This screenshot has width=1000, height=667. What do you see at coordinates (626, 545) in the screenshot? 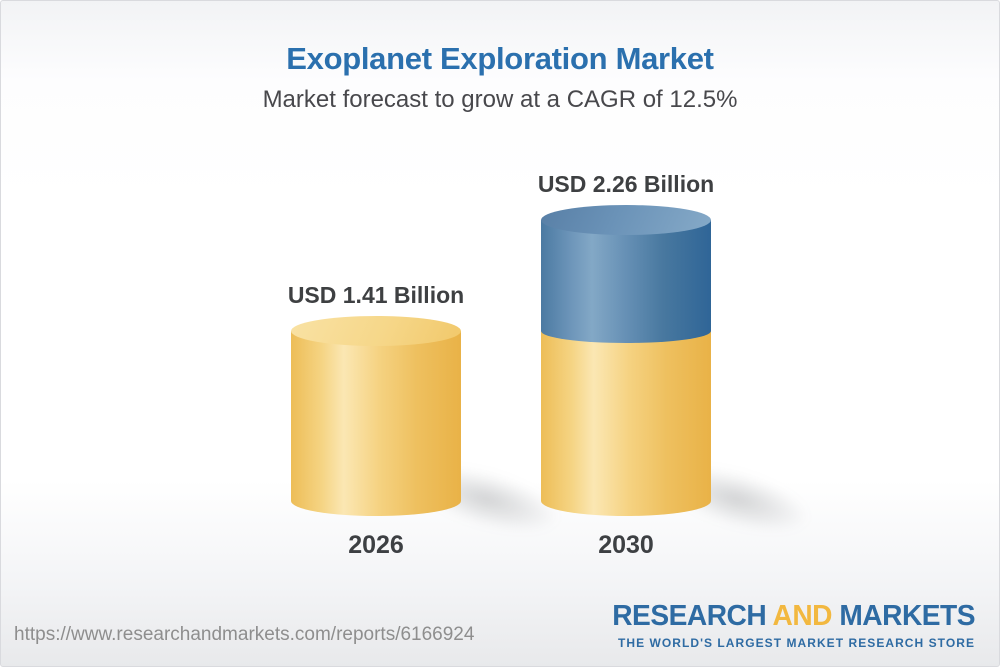
I see `category-label-2030: 2030` at bounding box center [626, 545].